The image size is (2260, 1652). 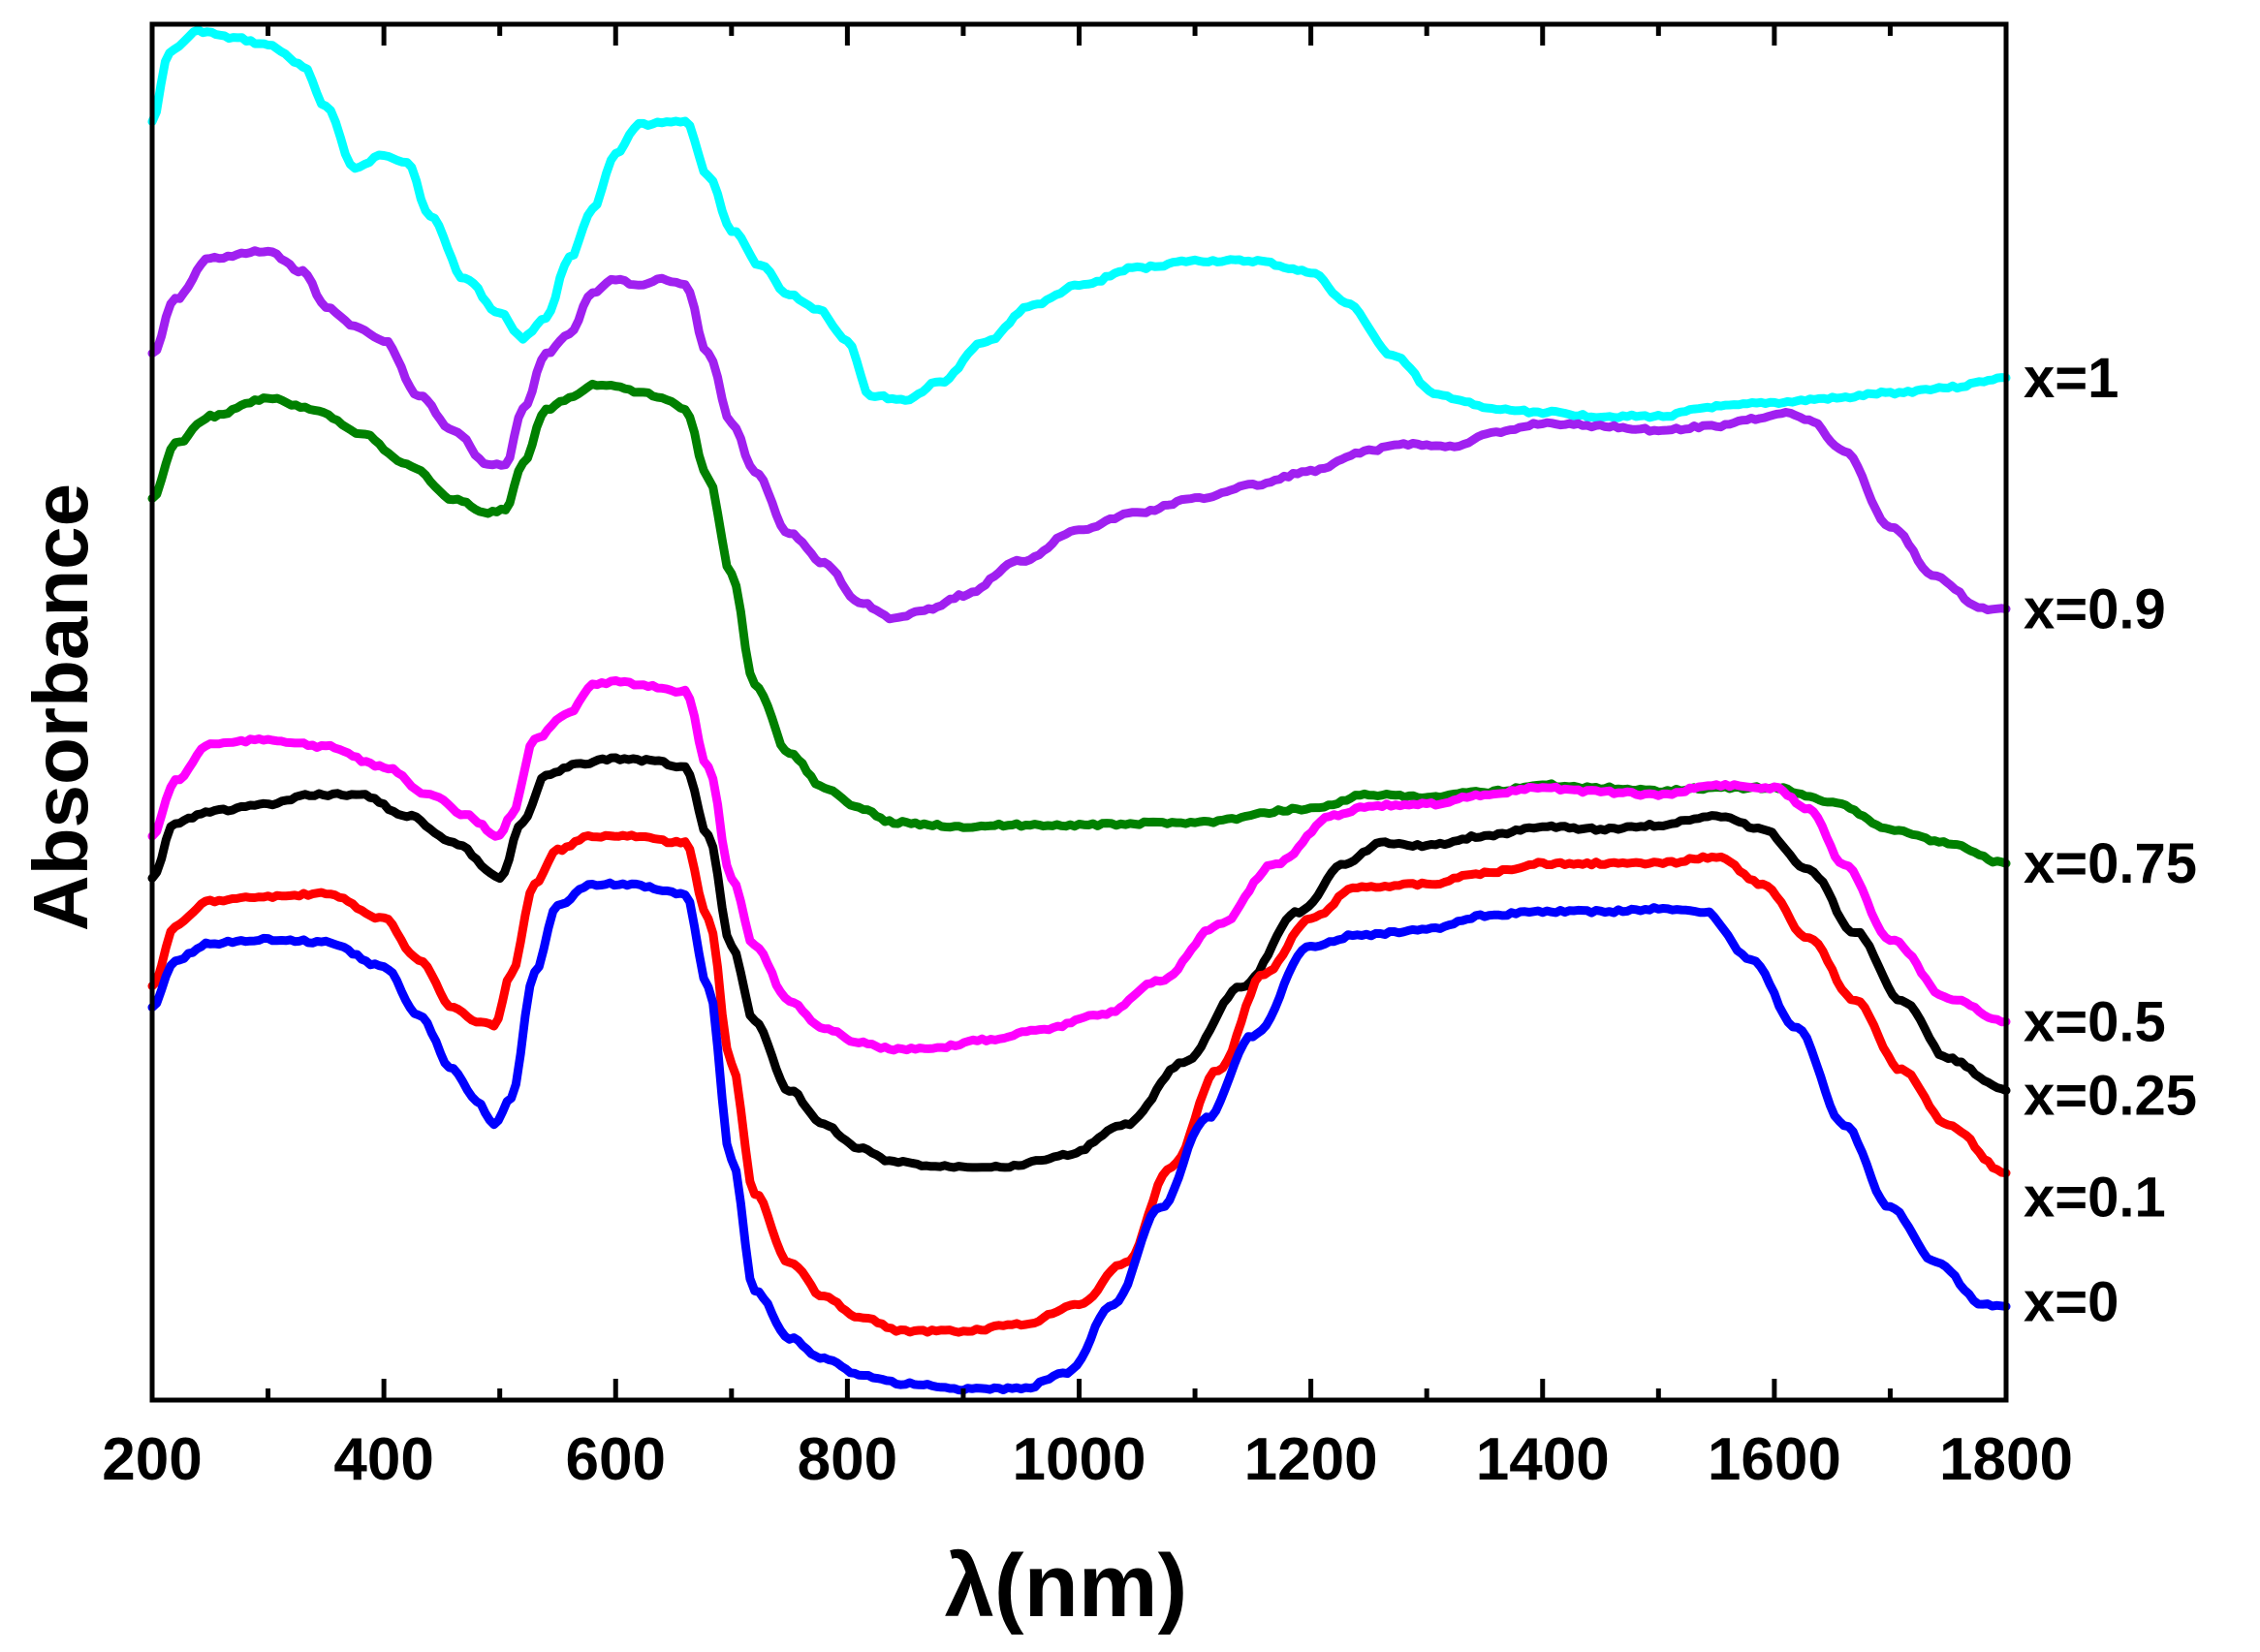 I want to click on series-label: x=0.1, so click(x=2095, y=1198).